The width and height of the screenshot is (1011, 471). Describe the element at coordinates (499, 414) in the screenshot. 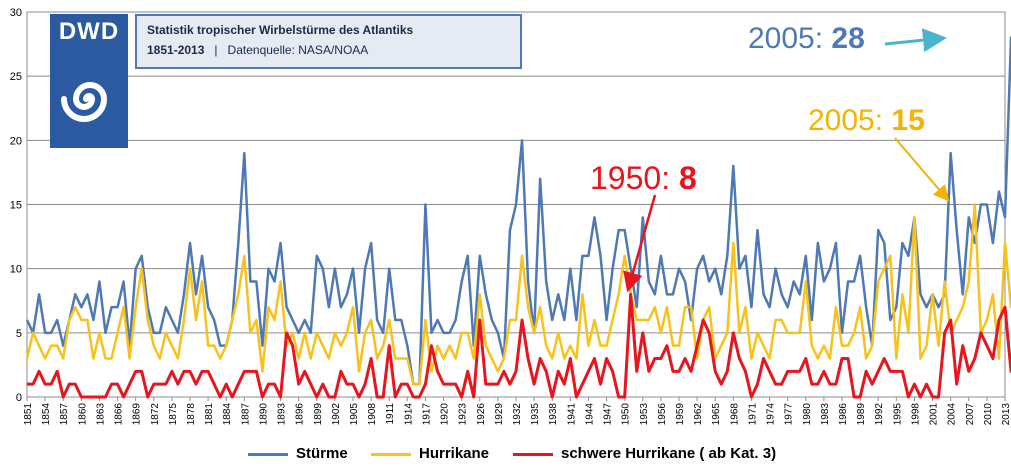

I see `x-tick-label: 1929` at that location.